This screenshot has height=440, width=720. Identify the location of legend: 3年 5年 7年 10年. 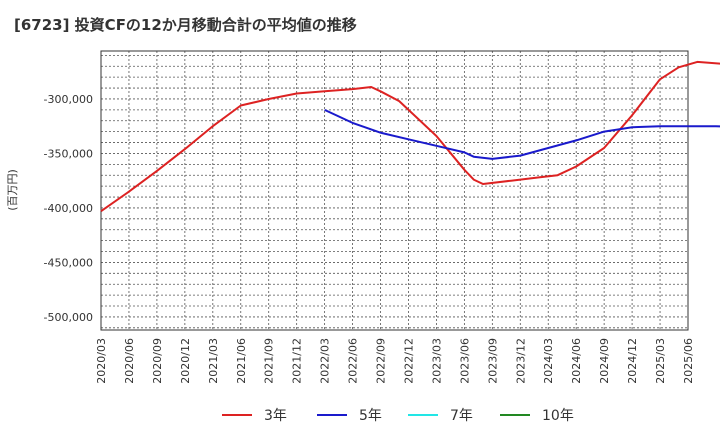
(398, 416).